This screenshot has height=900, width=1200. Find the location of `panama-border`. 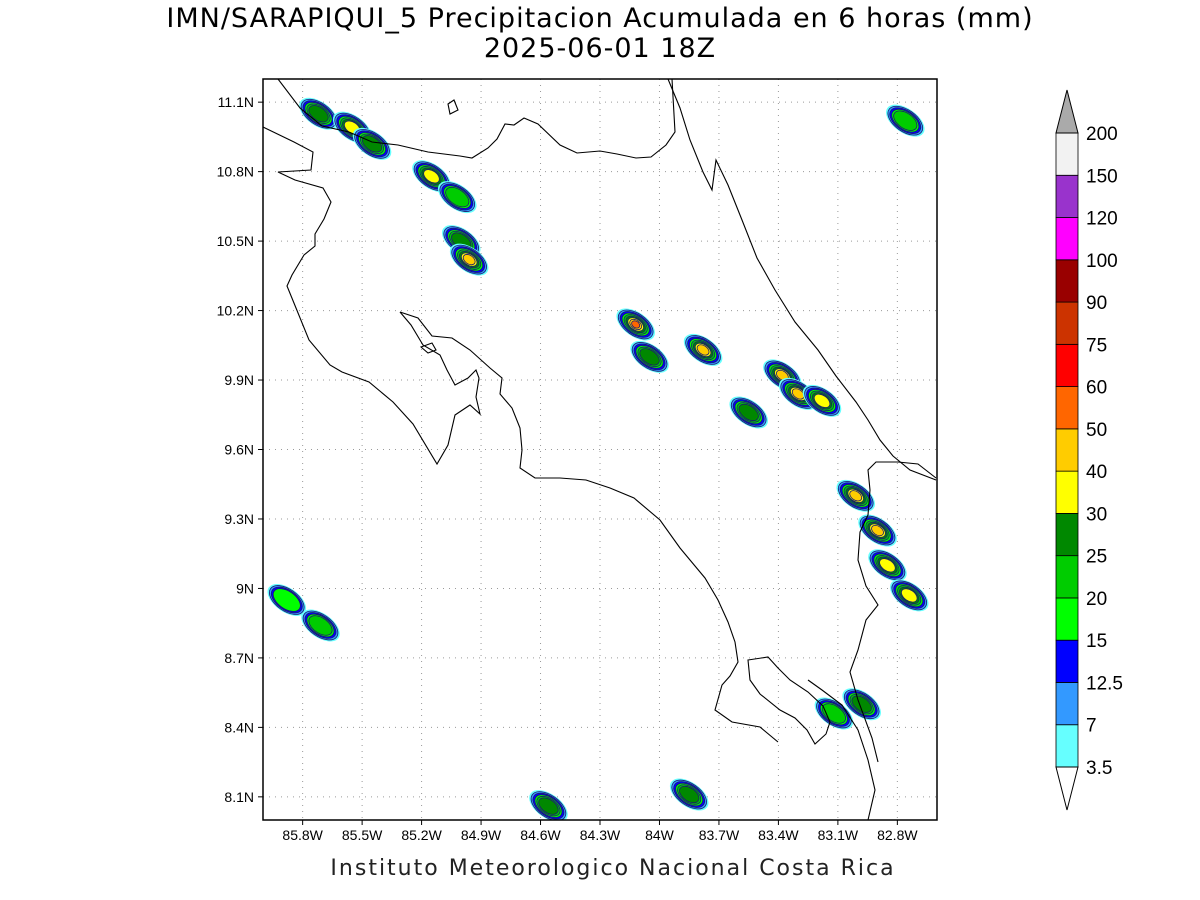

panama-border is located at coordinates (893, 612).